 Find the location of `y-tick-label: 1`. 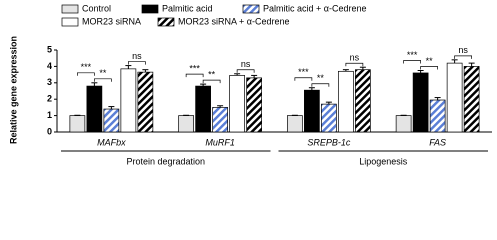

y-tick-label: 1 is located at coordinates (49, 115).